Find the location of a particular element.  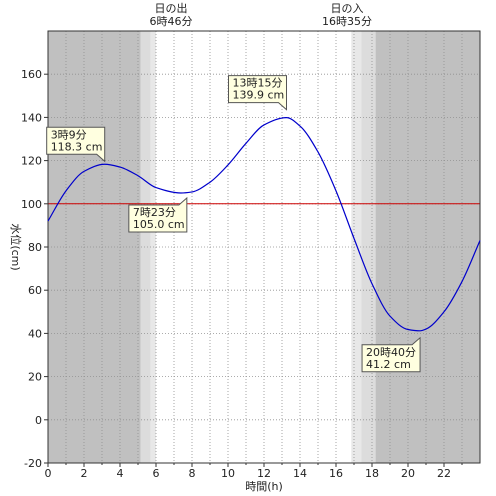

y-tick-label: 0 is located at coordinates (38, 420).